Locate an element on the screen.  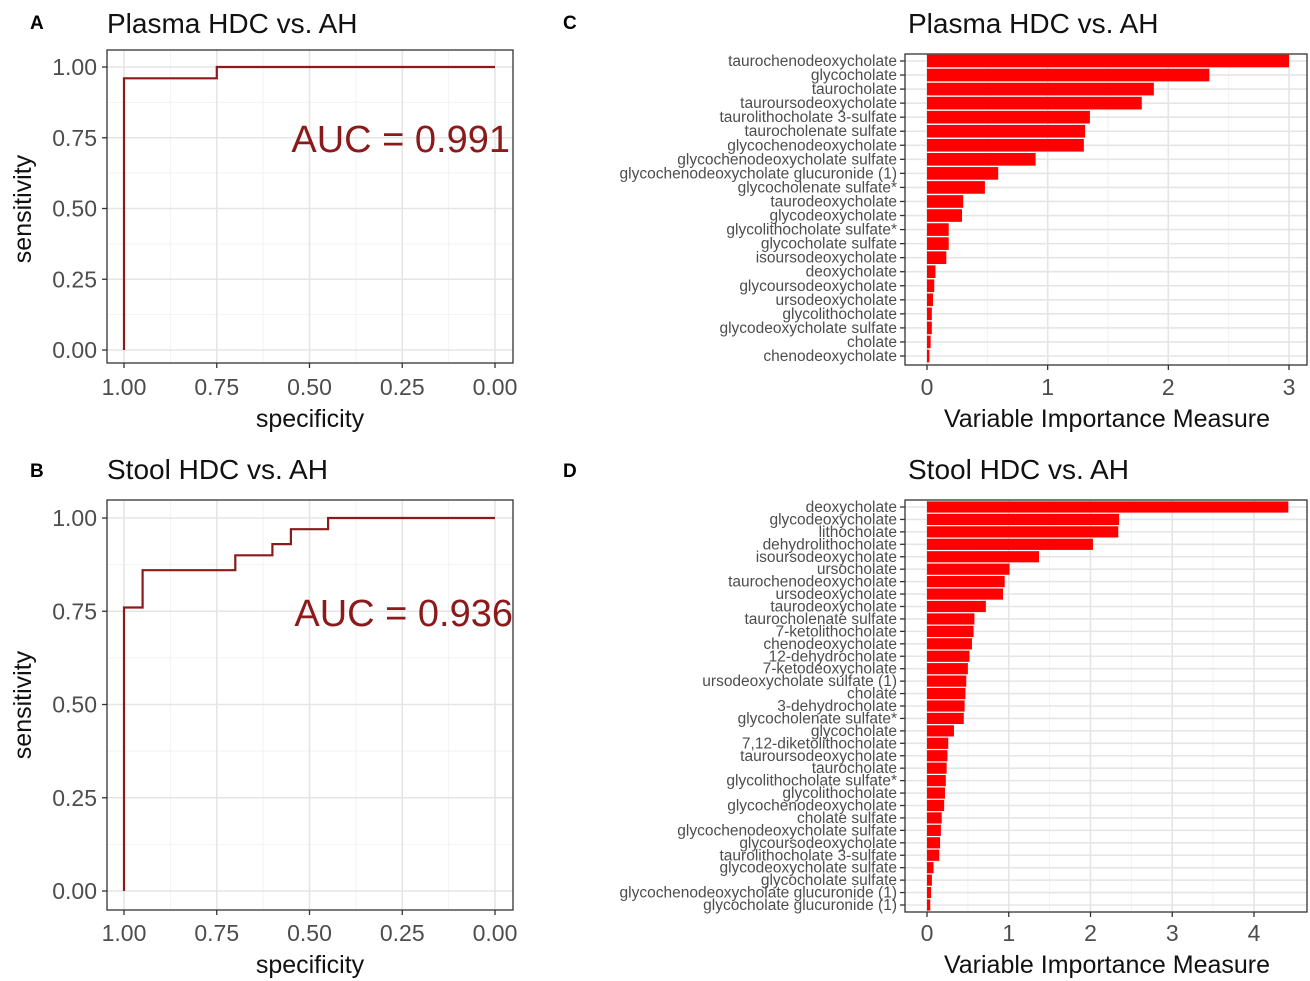
category-label: lithocholate is located at coordinates (858, 532).